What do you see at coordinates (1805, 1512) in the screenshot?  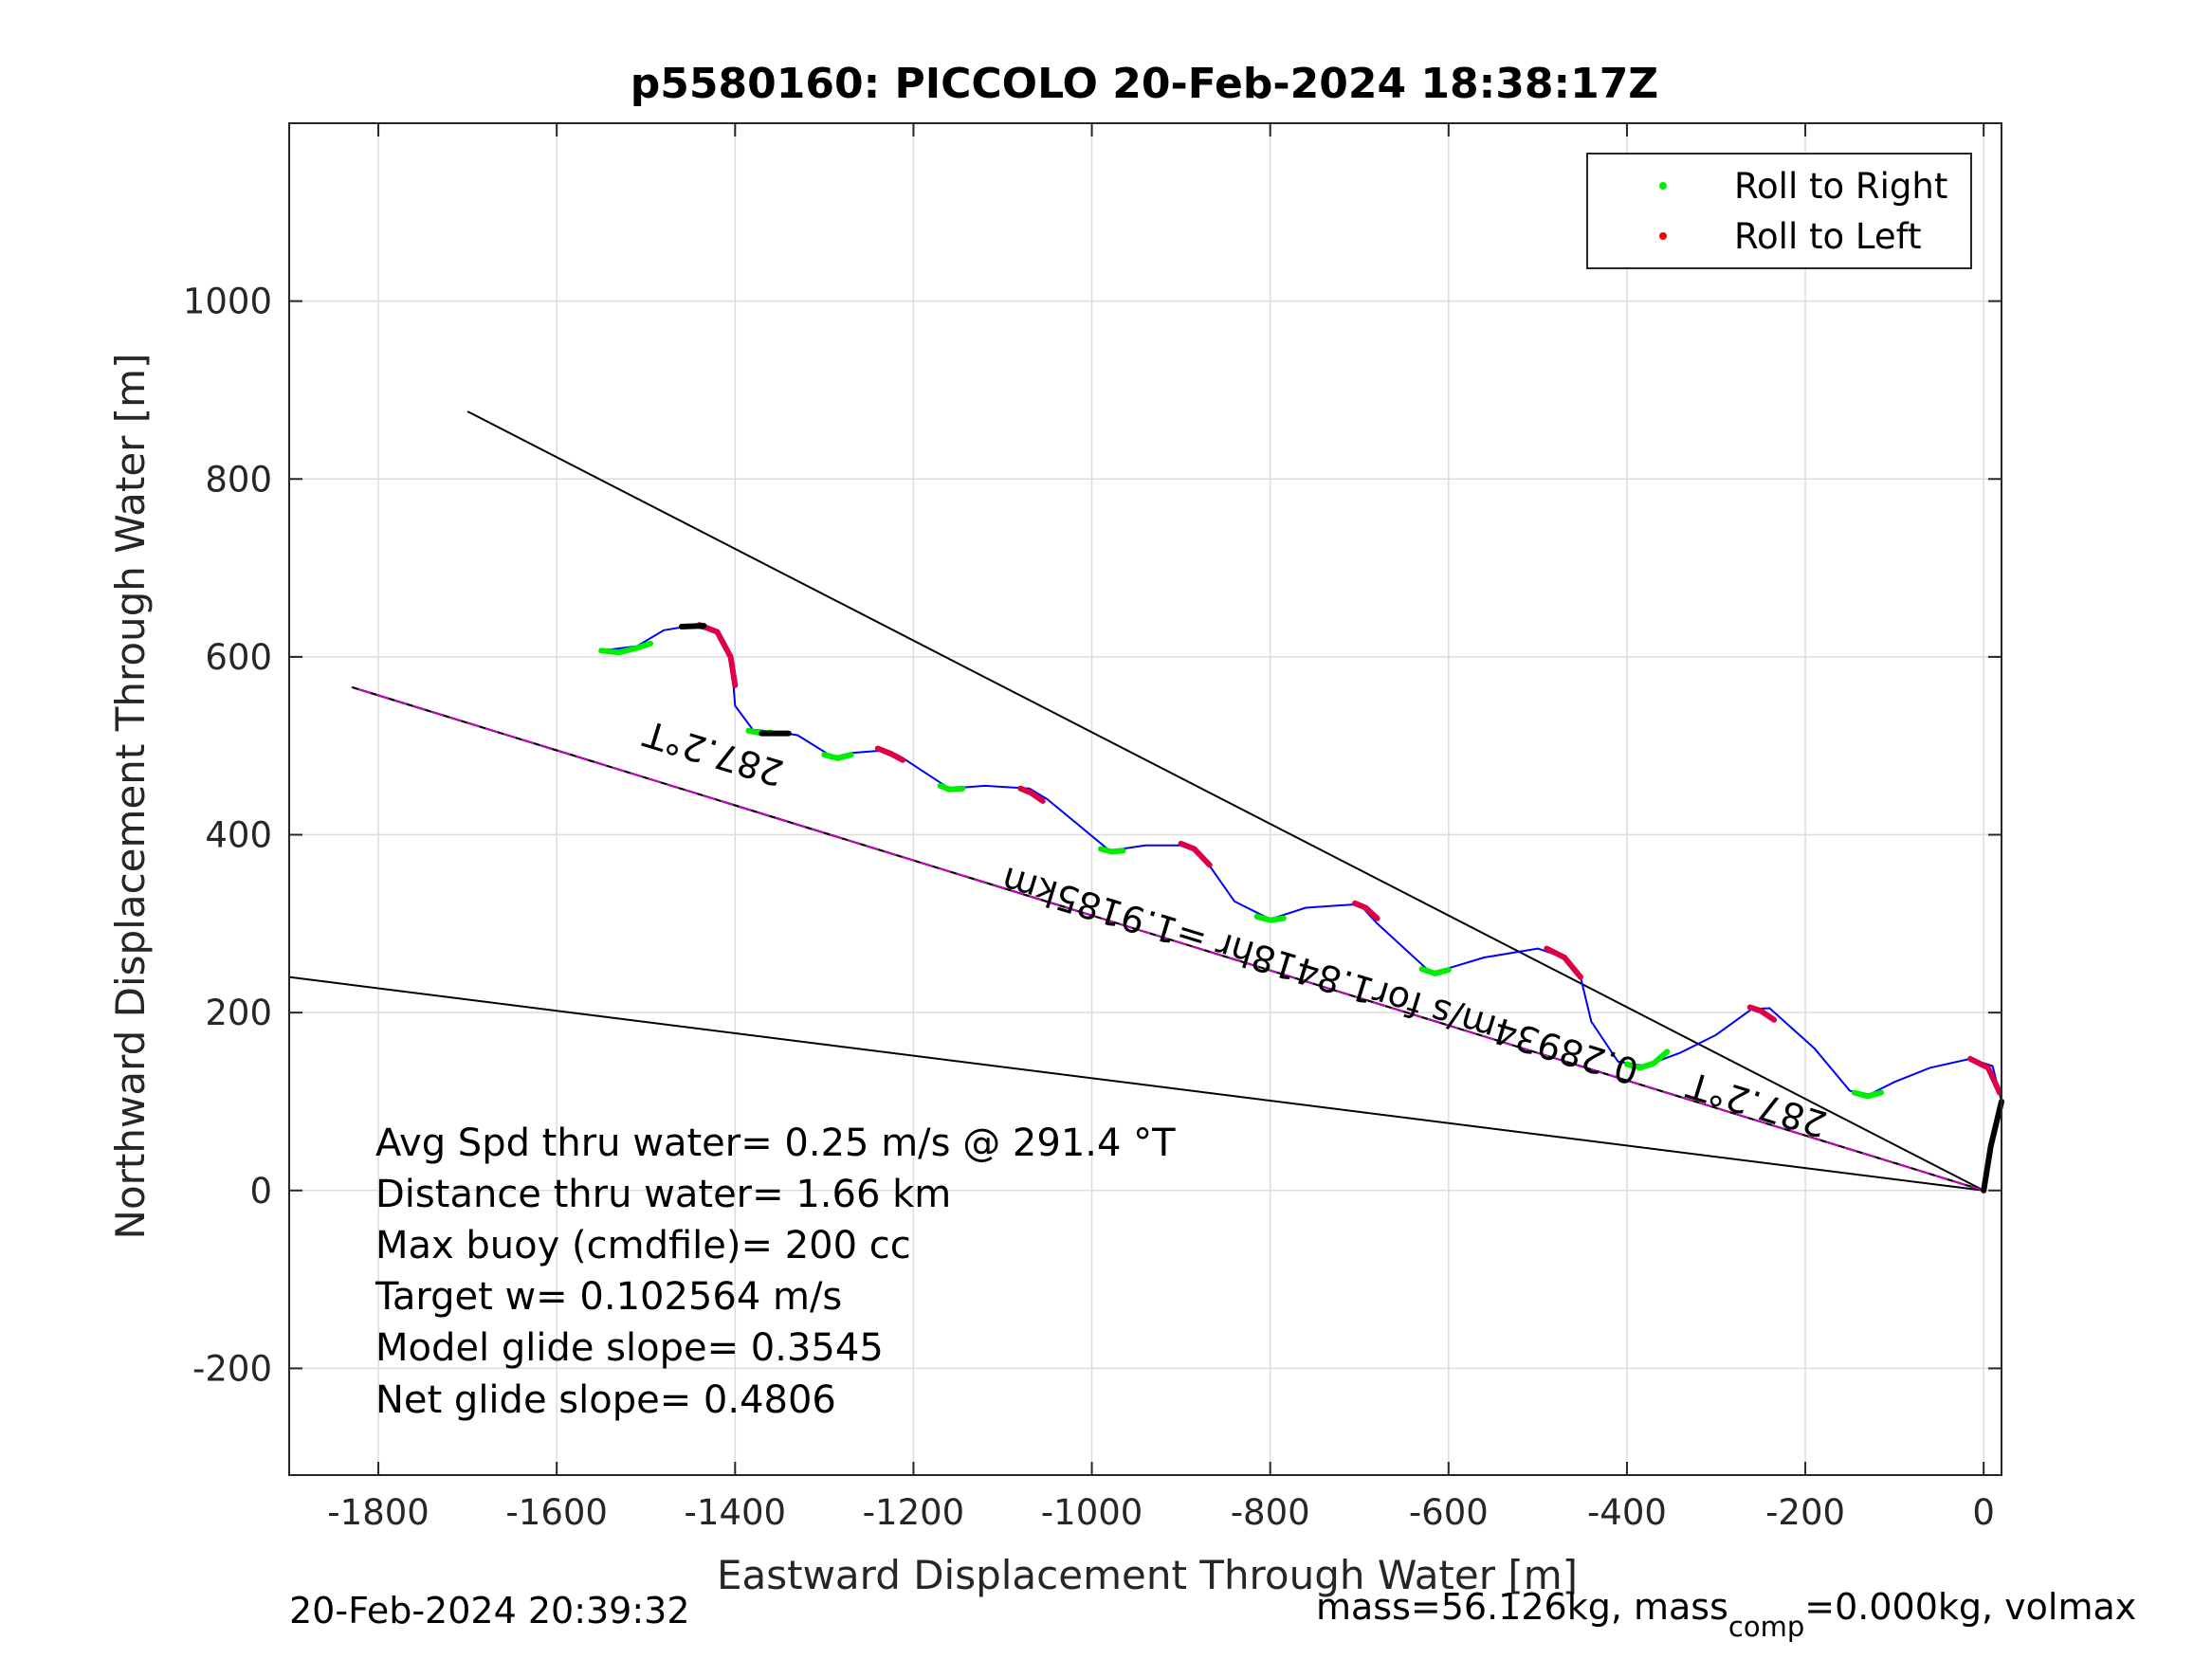 I see `x-tick-label: -200` at bounding box center [1805, 1512].